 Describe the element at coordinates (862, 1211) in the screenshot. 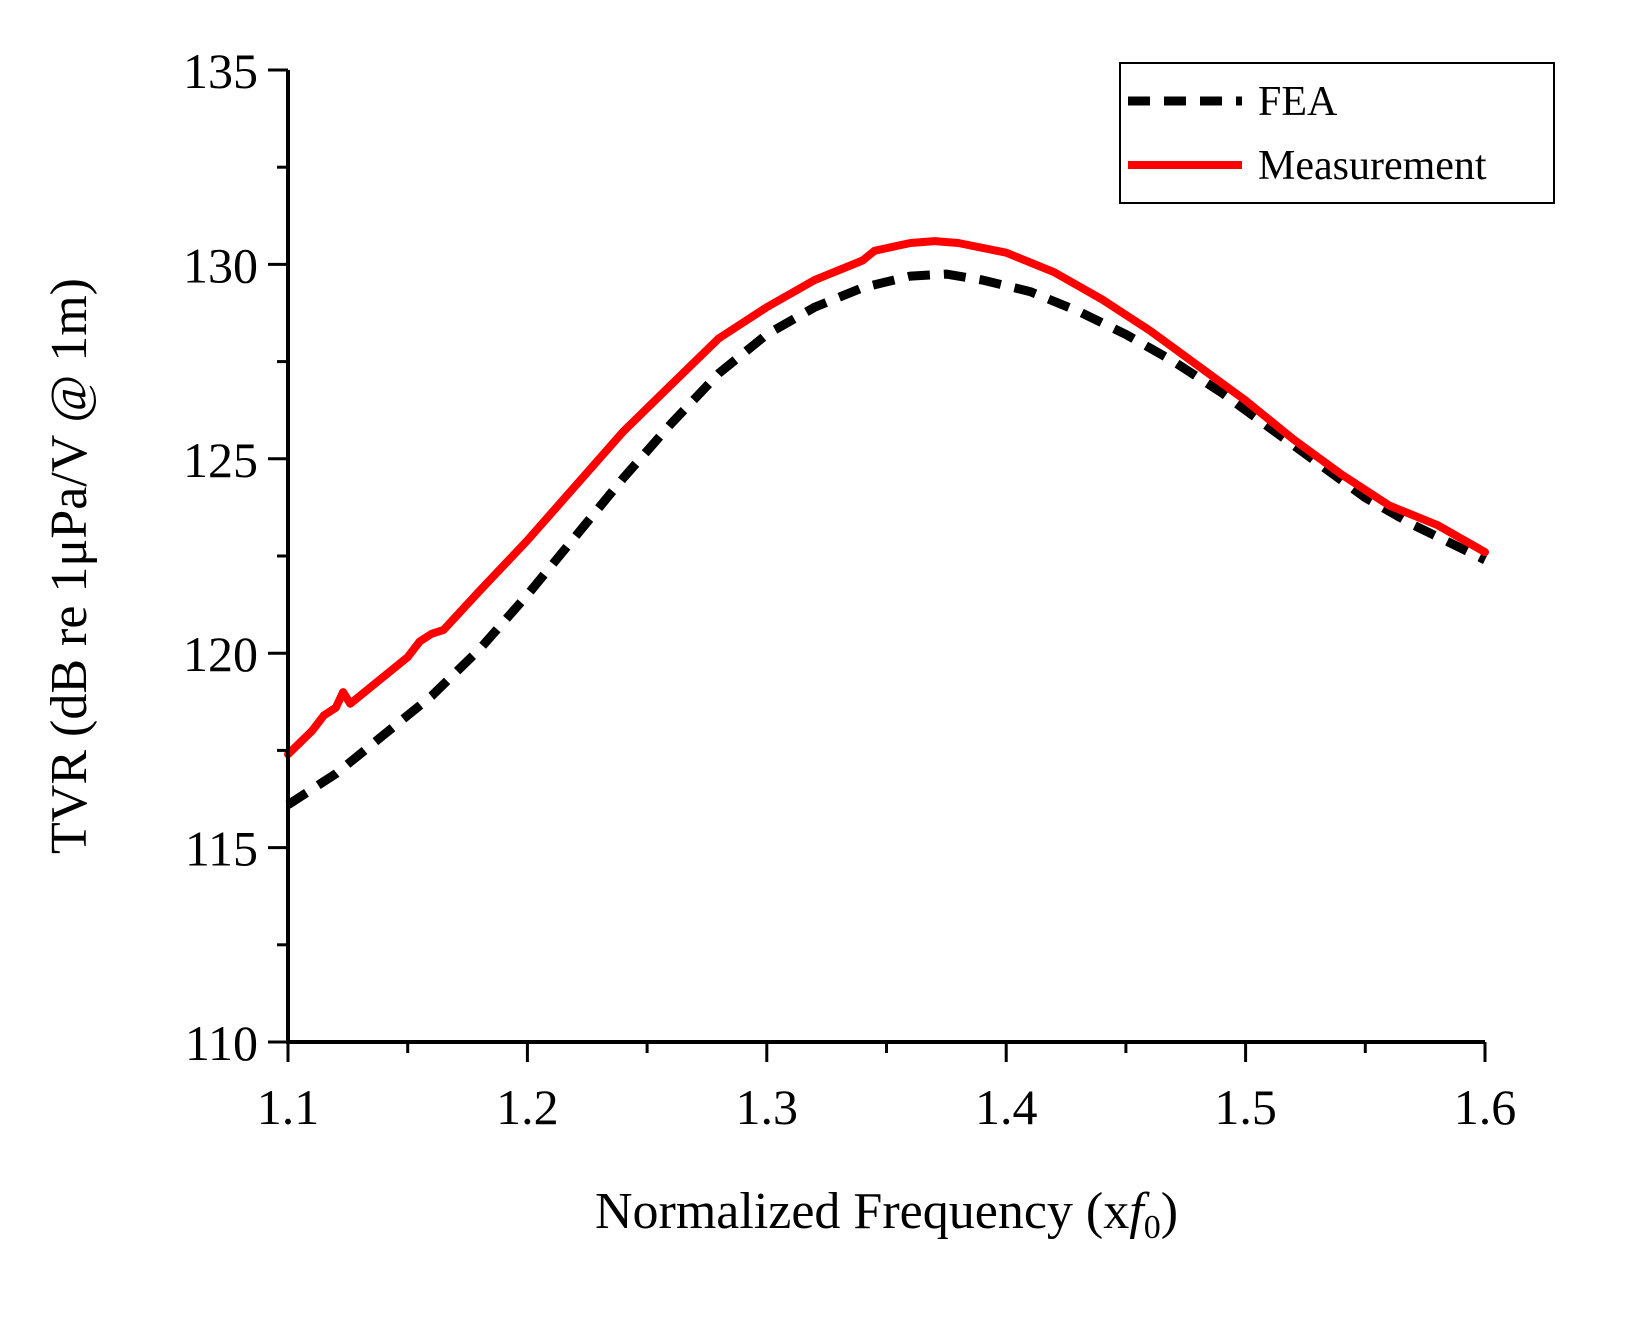

I see `x-axis-title-text: Normalized Frequency (x` at that location.